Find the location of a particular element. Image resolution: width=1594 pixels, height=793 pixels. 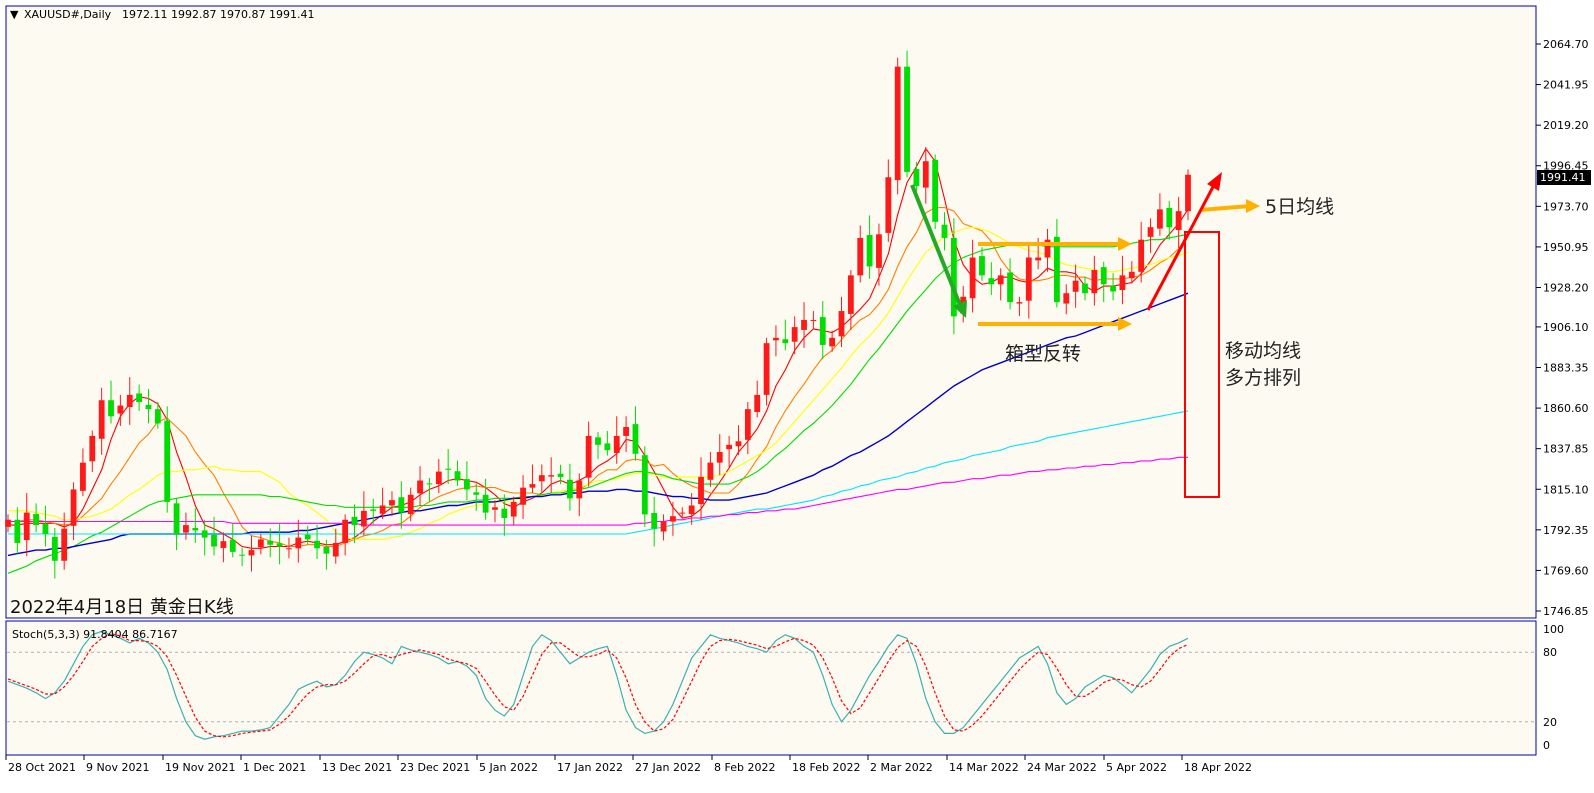

price-tick-label: 1792.35 is located at coordinates (1566, 530).